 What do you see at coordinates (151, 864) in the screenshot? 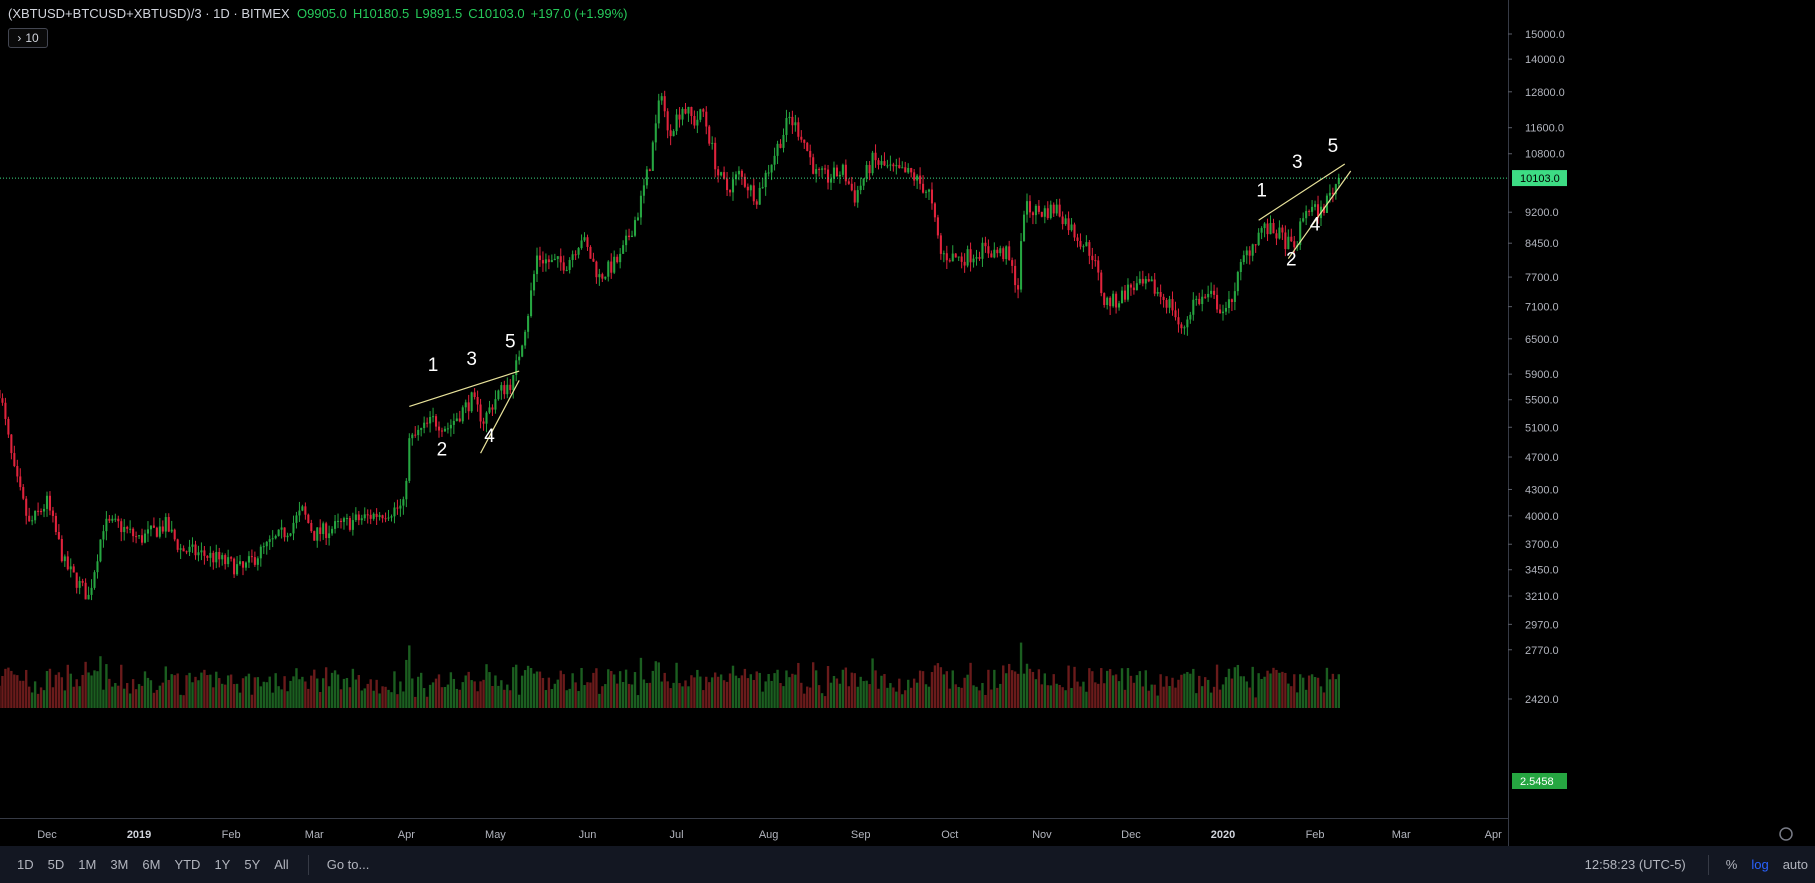
I see `range-6m: 6M` at bounding box center [151, 864].